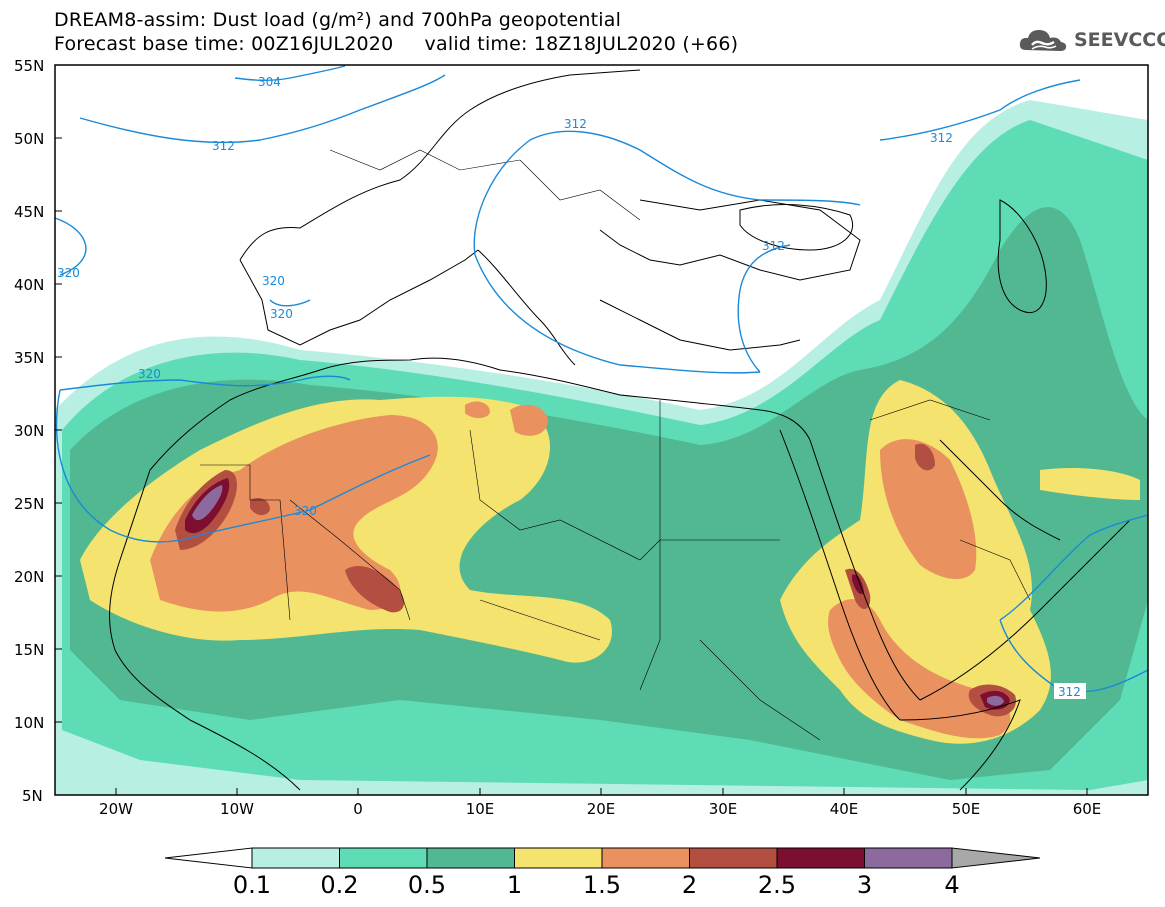  What do you see at coordinates (29, 358) in the screenshot?
I see `lat-label: 35N` at bounding box center [29, 358].